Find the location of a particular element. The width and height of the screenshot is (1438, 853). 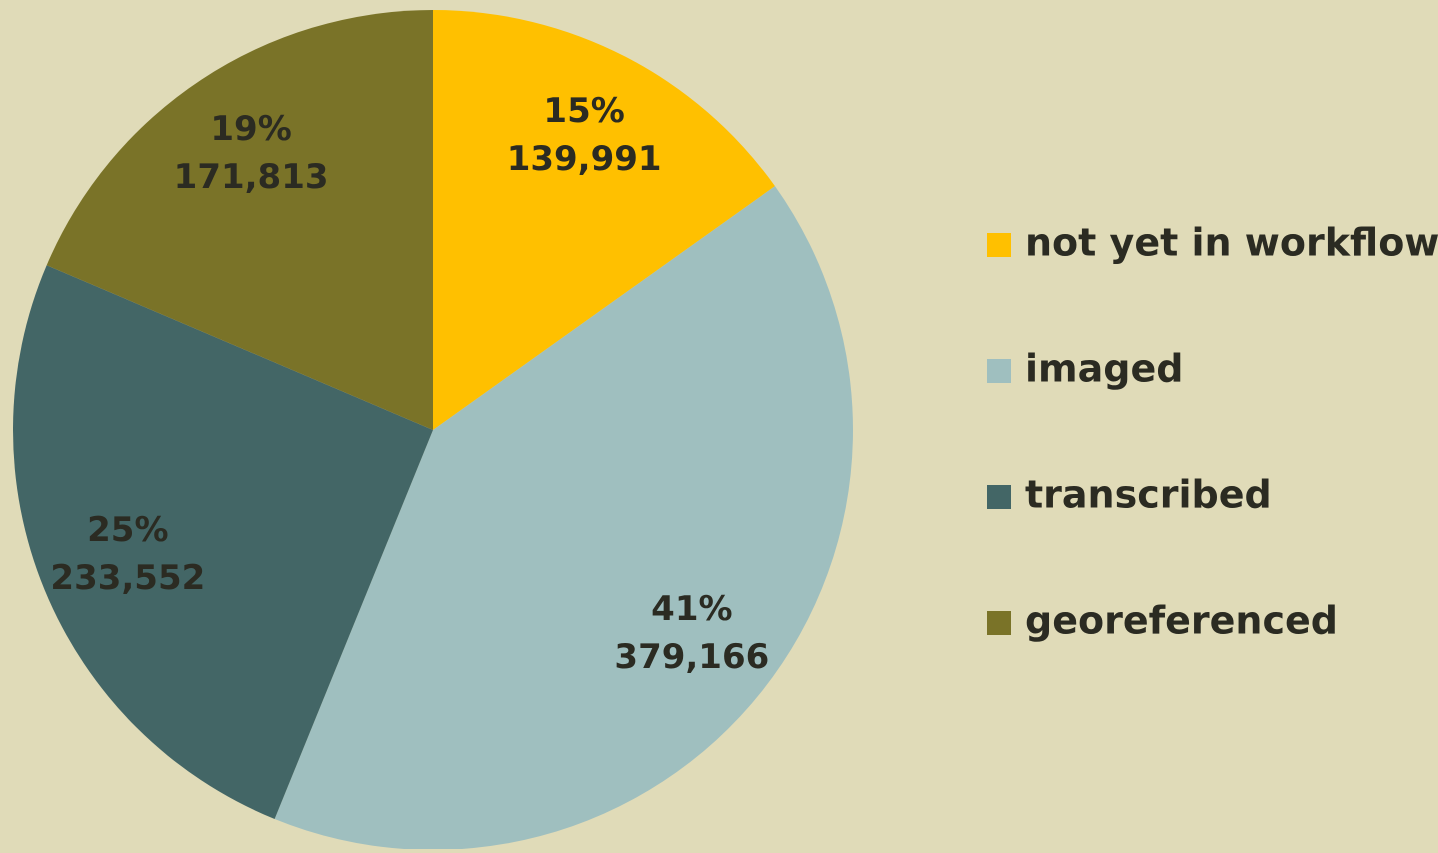

value-label: 379,166 is located at coordinates (691, 657).